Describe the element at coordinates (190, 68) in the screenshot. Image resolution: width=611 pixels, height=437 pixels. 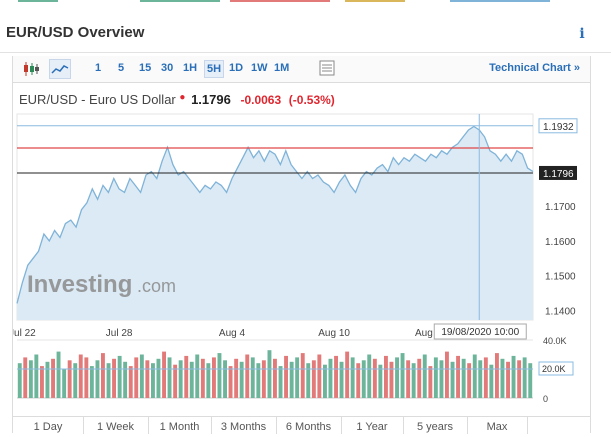
I see `timeframe-1h: 1H` at that location.